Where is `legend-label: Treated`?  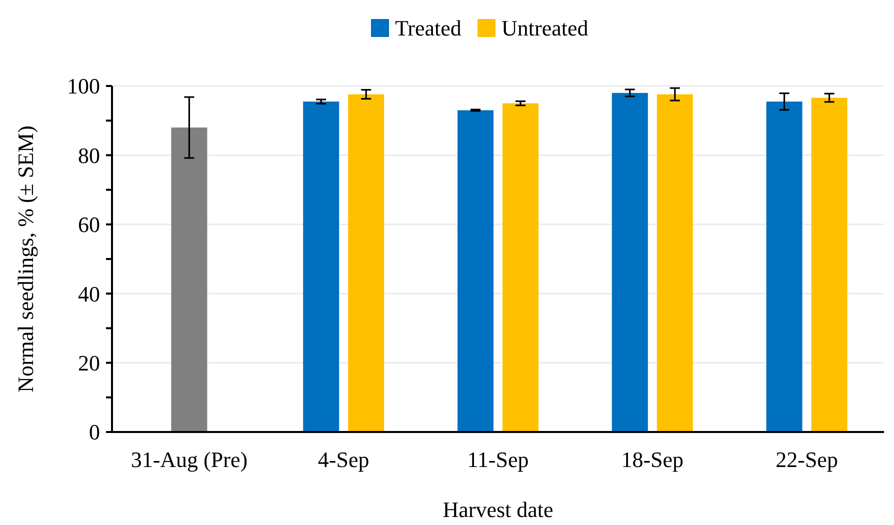
legend-label: Treated is located at coordinates (428, 28).